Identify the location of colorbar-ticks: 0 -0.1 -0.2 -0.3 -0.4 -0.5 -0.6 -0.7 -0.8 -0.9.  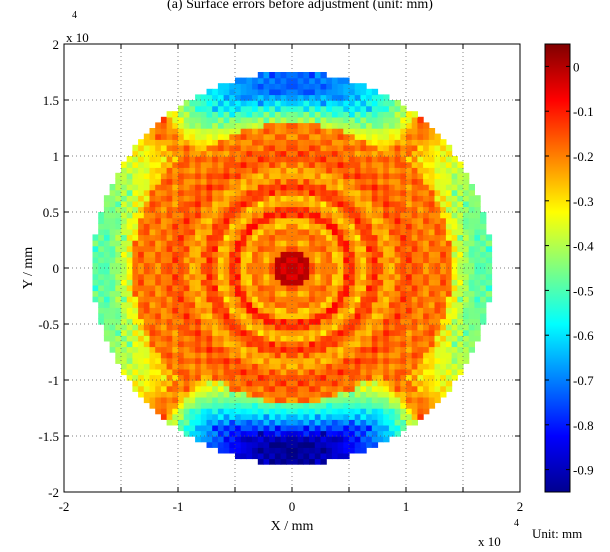
(569, 268).